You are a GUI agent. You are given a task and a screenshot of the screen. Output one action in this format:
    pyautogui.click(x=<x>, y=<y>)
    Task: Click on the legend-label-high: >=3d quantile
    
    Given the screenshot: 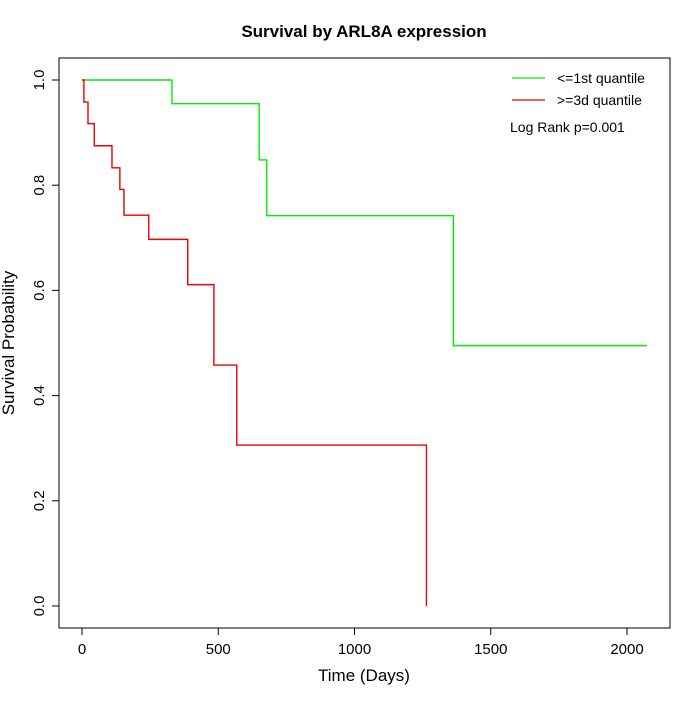 What is the action you would take?
    pyautogui.click(x=599, y=100)
    